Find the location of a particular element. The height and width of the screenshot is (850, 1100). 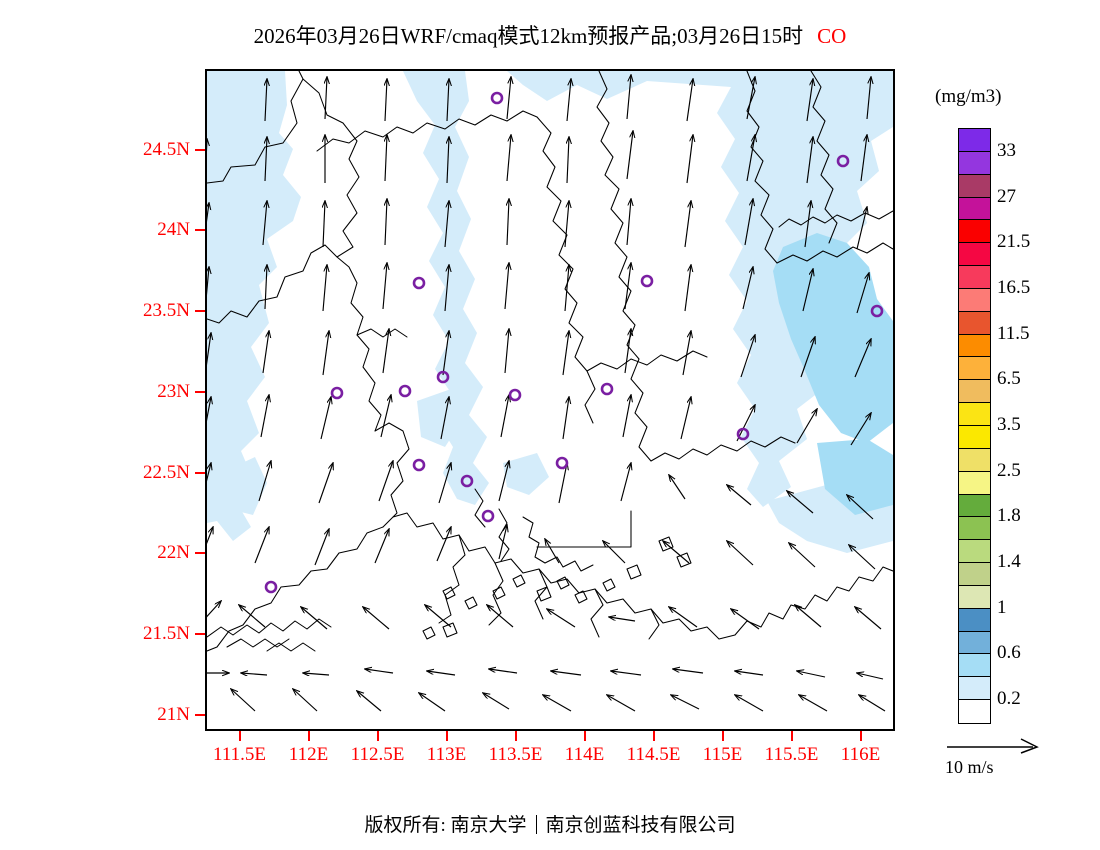

colorbar is located at coordinates (974, 426).